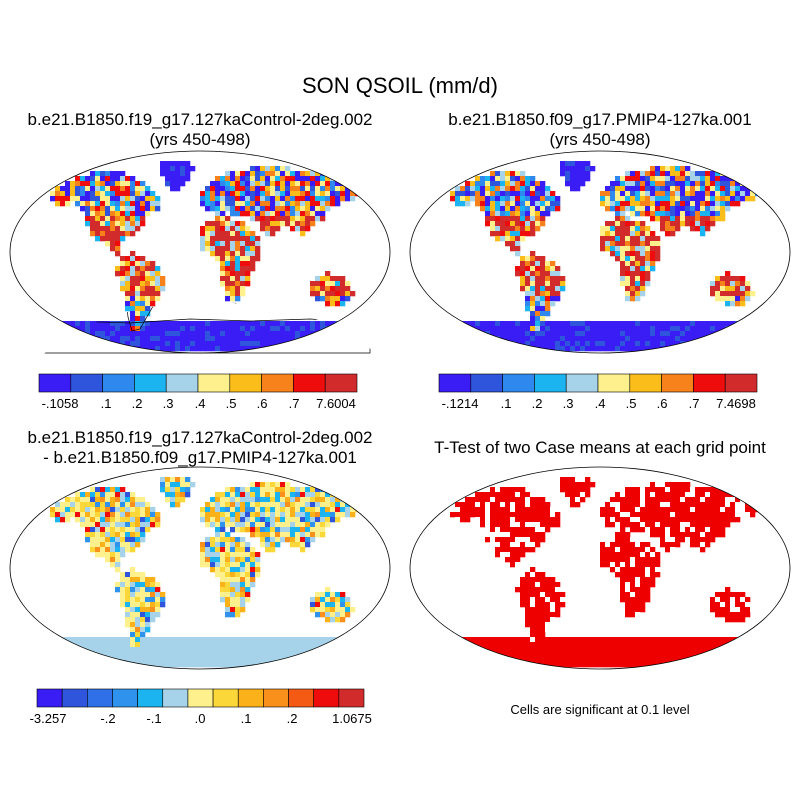 This screenshot has height=800, width=800. Describe the element at coordinates (600, 252) in the screenshot. I see `map-frame-case2` at that location.